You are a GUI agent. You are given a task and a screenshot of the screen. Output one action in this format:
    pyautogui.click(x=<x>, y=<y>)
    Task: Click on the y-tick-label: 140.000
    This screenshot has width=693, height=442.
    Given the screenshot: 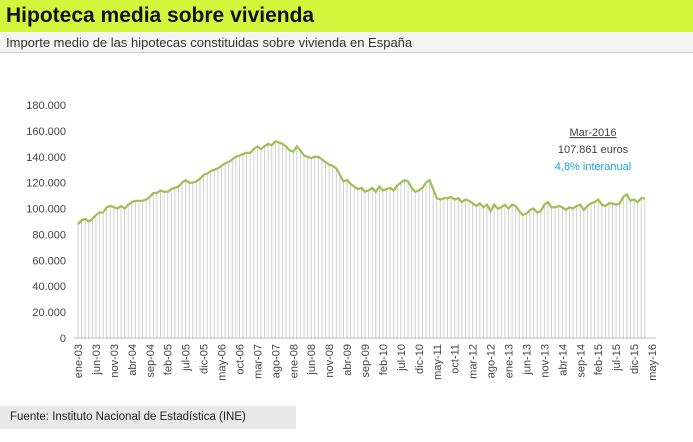 What is the action you would take?
    pyautogui.click(x=46, y=158)
    